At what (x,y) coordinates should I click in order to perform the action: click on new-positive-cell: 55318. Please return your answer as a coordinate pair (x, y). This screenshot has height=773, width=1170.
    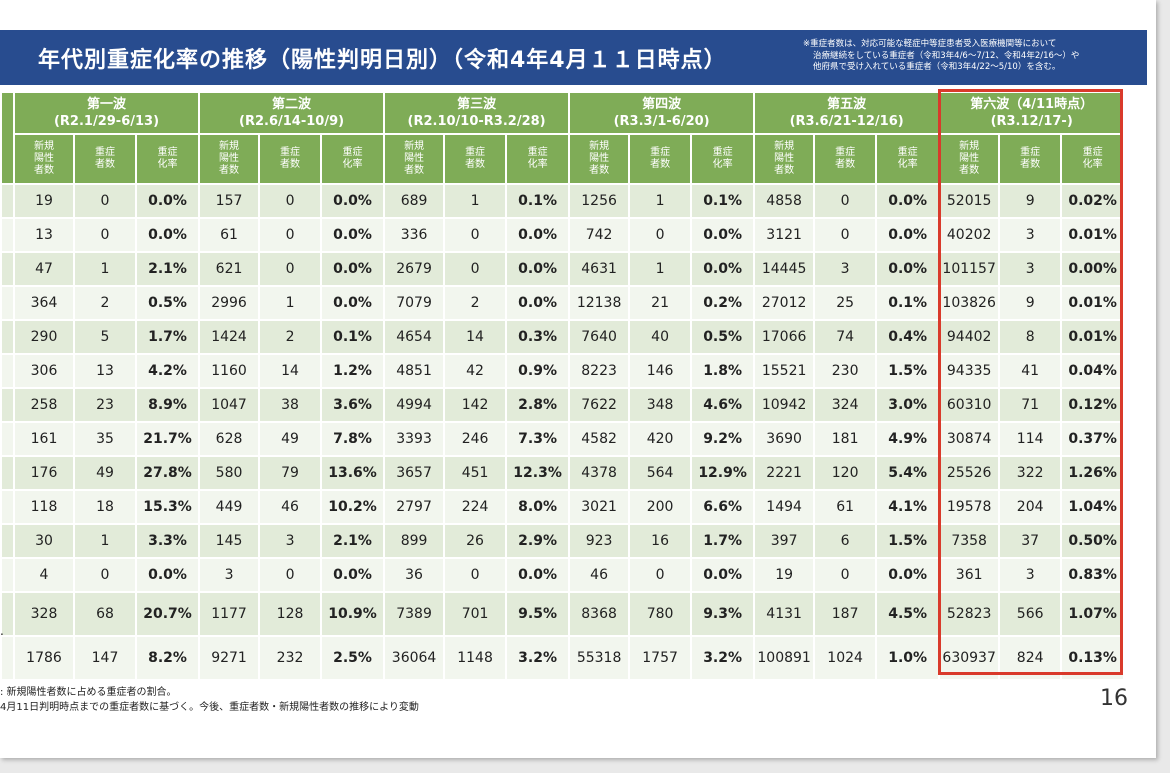
    Looking at the image, I should click on (599, 658).